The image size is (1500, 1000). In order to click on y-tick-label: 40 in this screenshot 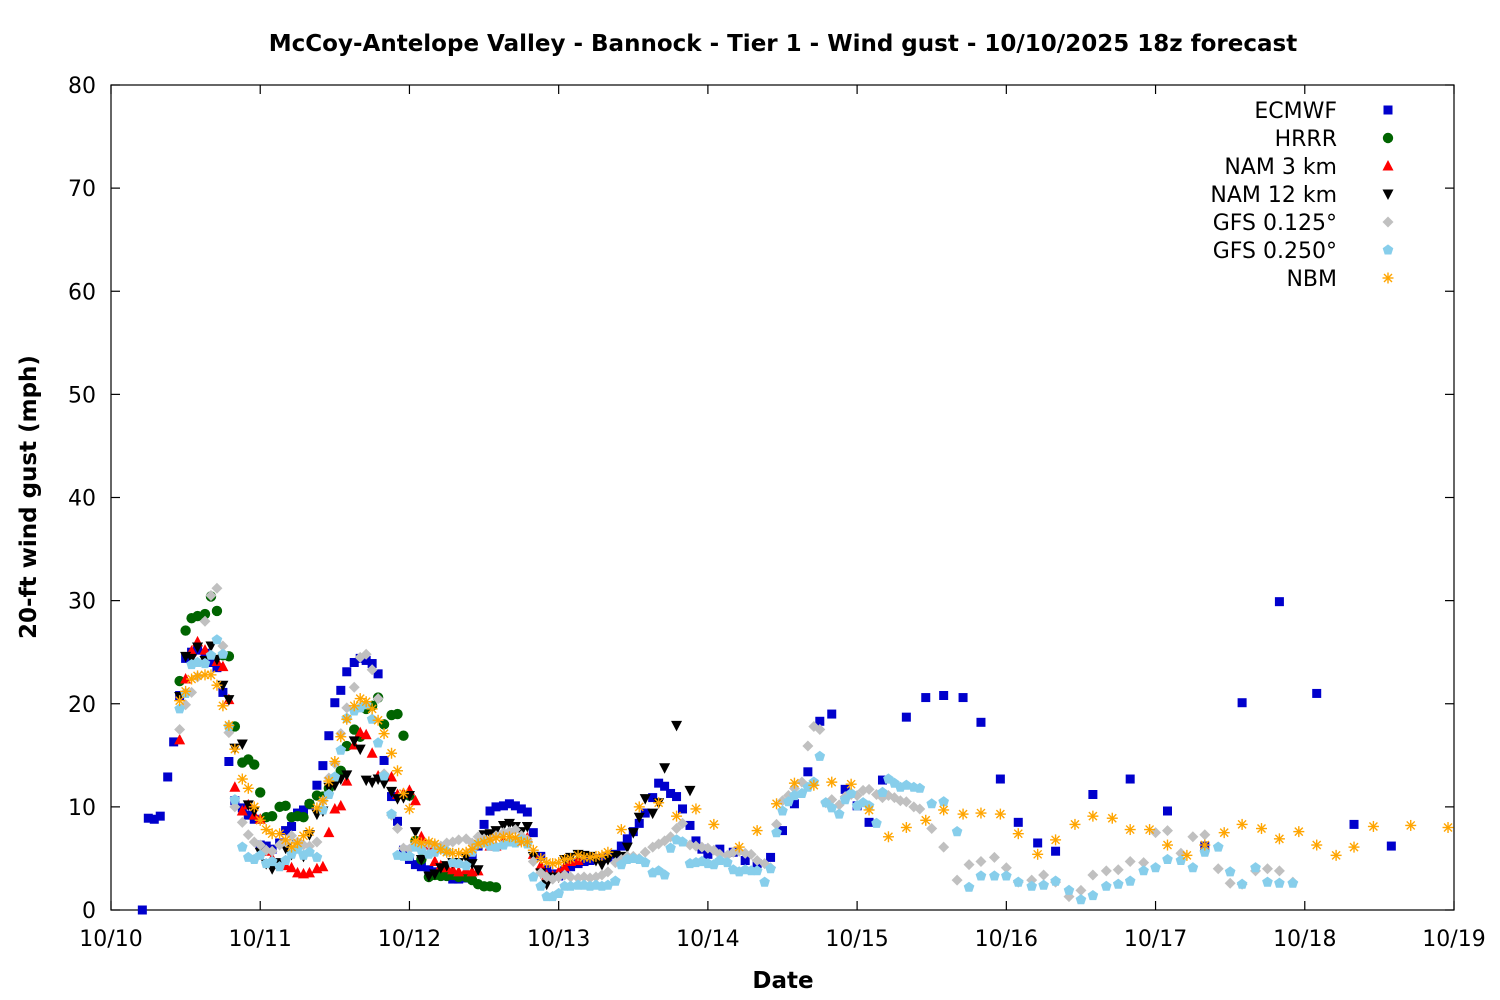, I will do `click(82, 499)`.